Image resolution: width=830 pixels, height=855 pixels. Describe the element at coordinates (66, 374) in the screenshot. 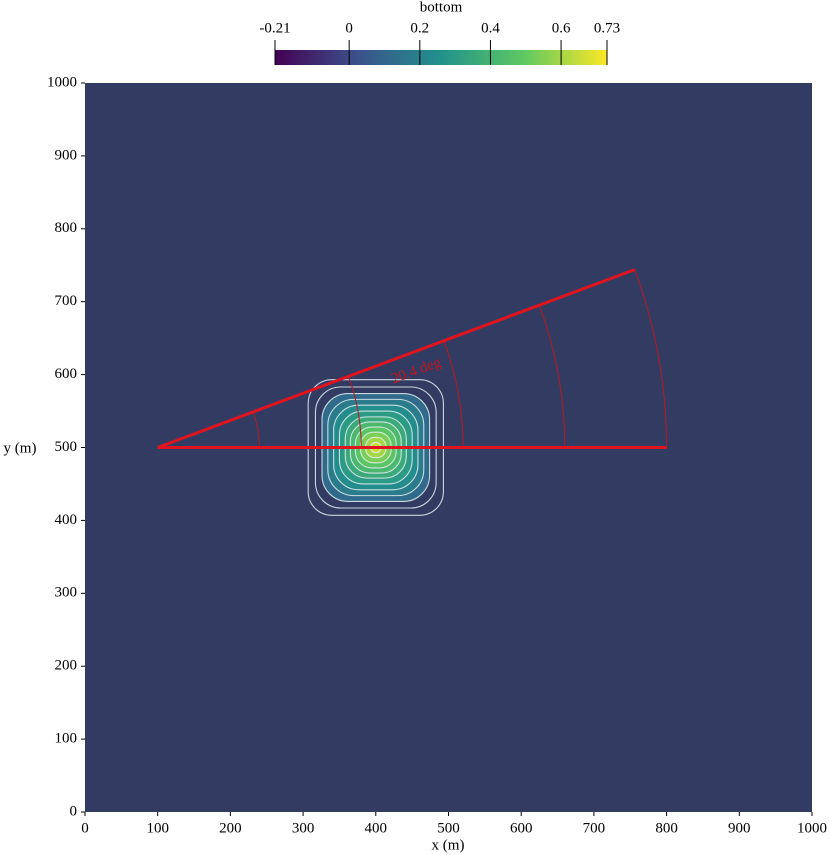

I see `y-tick-label: 600` at that location.